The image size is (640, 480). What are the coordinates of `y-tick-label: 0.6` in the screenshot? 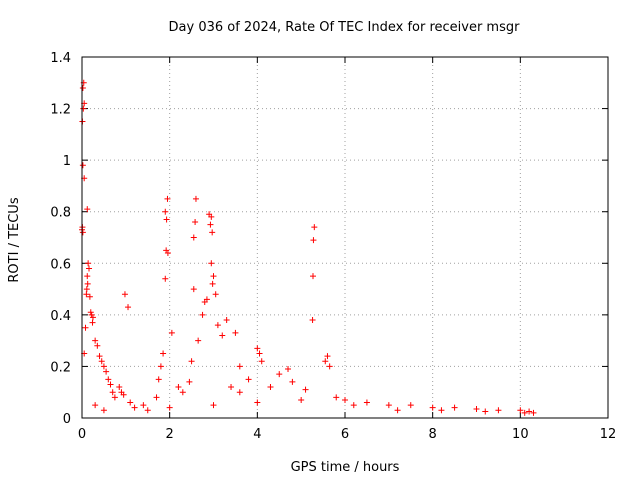 It's located at (60, 264).